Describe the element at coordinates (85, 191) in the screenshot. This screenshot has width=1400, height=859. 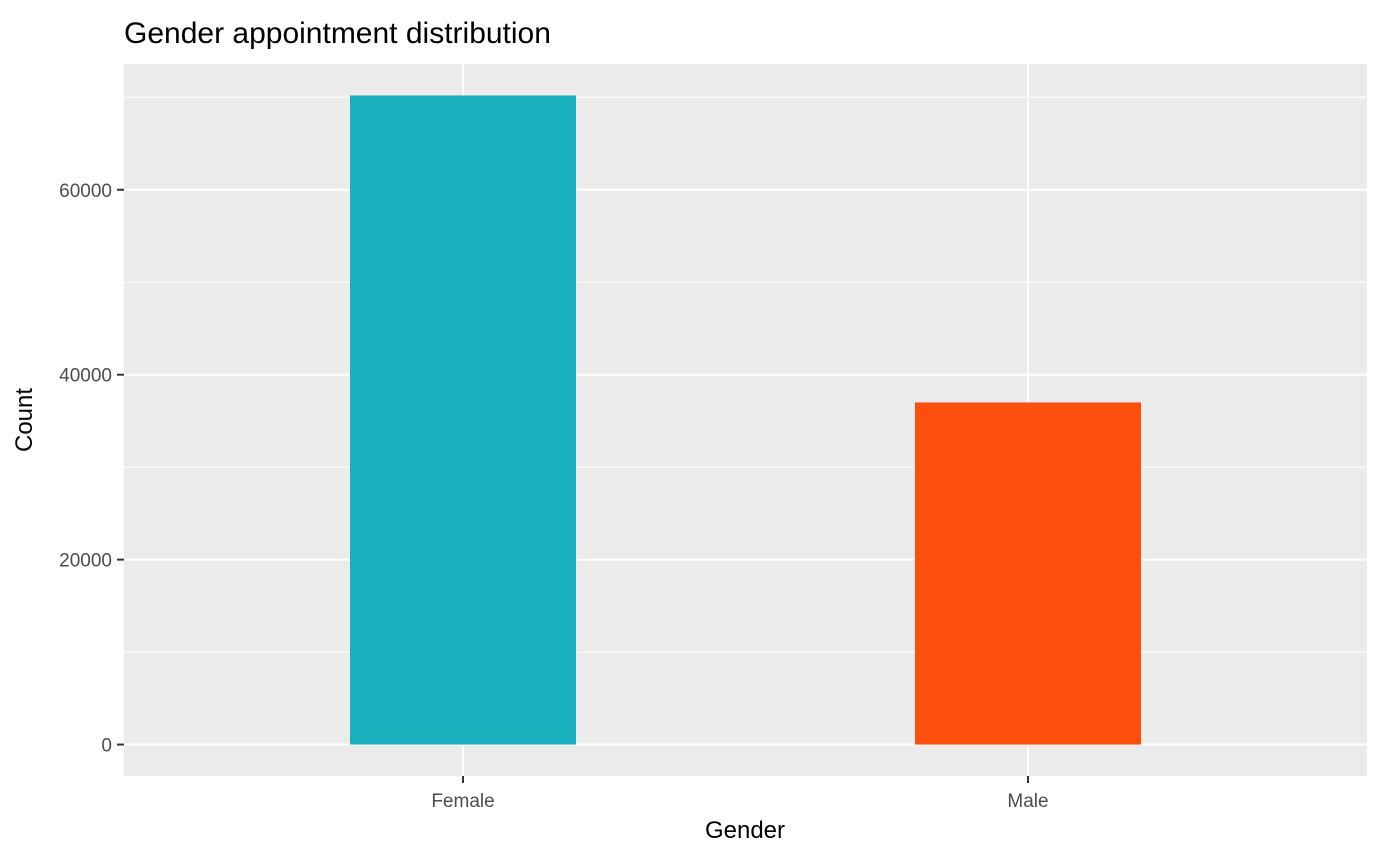
I see `y-tick-label: 60000` at that location.